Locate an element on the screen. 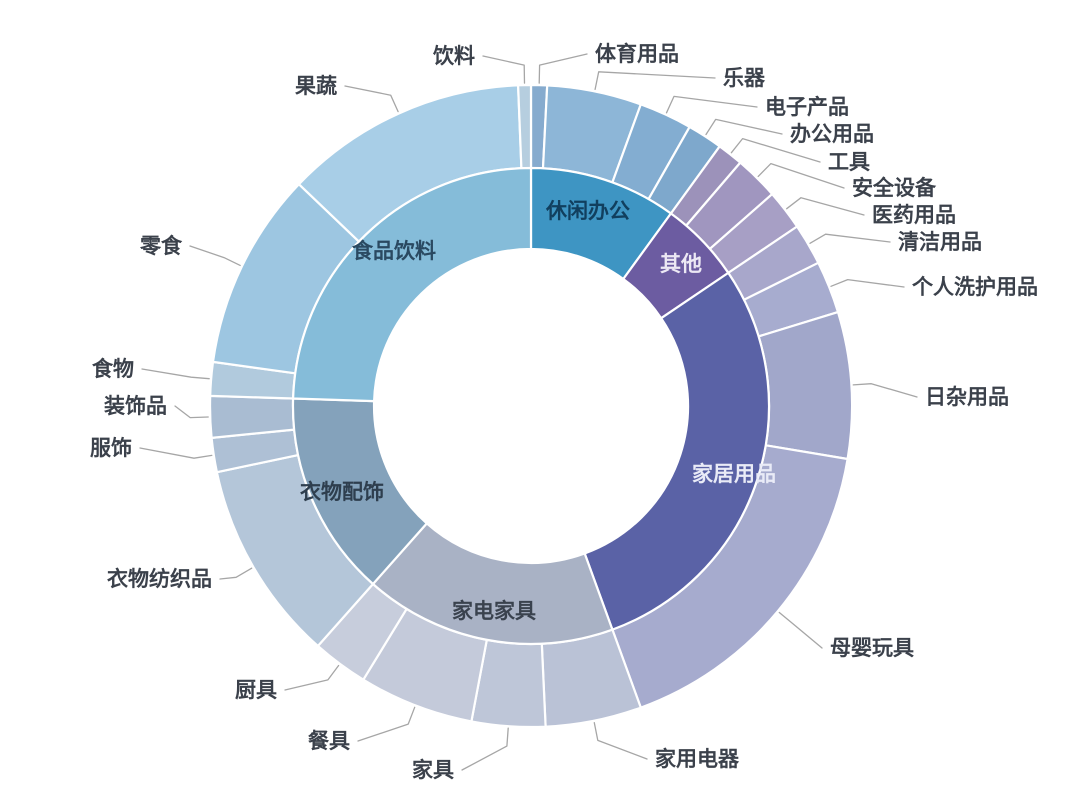 The width and height of the screenshot is (1080, 788). outer-label-personal-care: 个人洗护用品 is located at coordinates (975, 287).